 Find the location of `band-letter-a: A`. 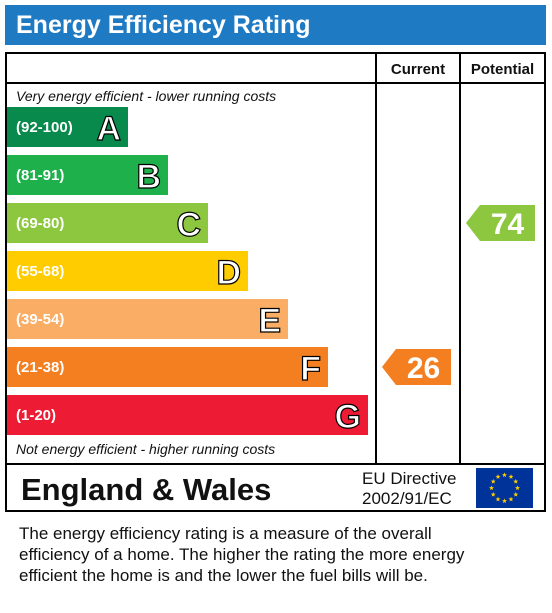

band-letter-a: A is located at coordinates (108, 129).